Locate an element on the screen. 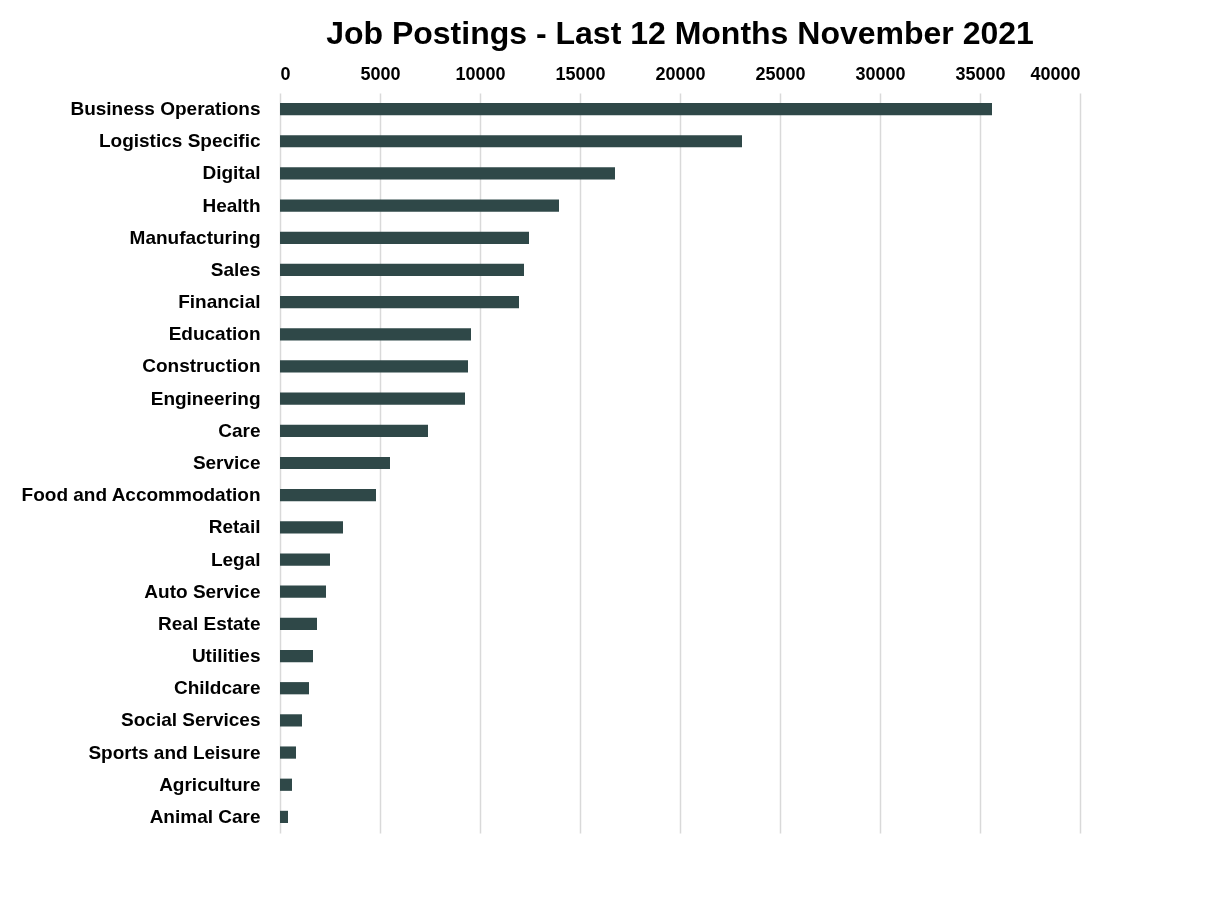  chart-title: Job Postings - Last 12 Months November 2021 is located at coordinates (680, 33).